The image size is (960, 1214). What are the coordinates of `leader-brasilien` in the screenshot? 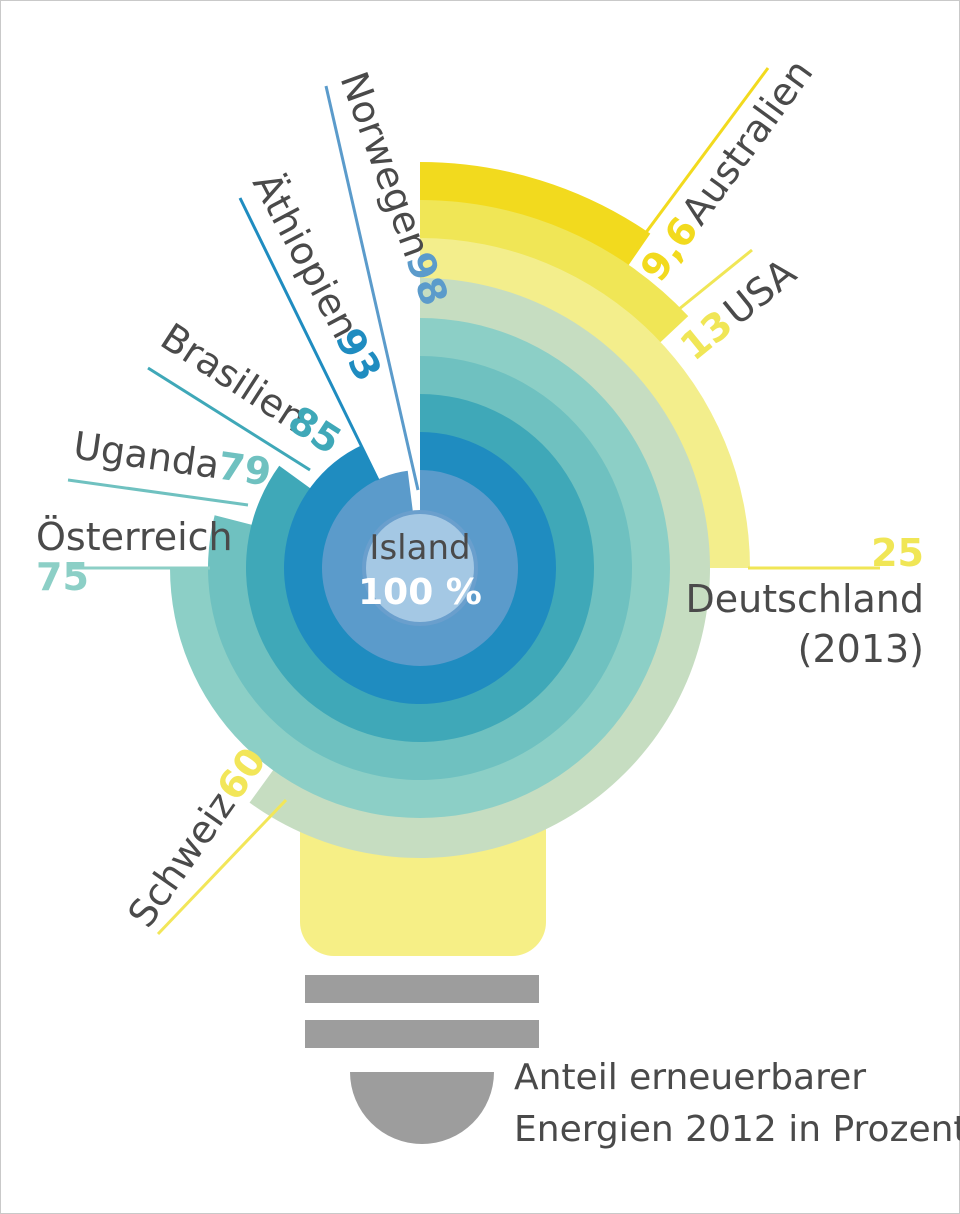 It's located at (229, 419).